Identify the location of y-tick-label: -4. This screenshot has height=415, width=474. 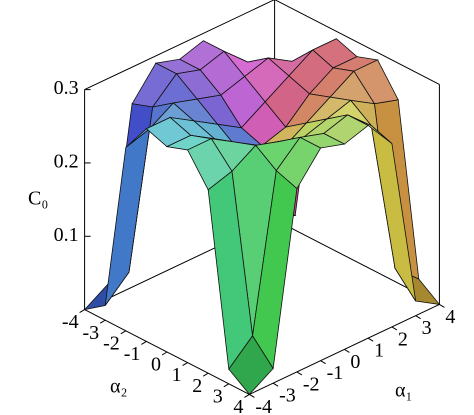
(70, 322).